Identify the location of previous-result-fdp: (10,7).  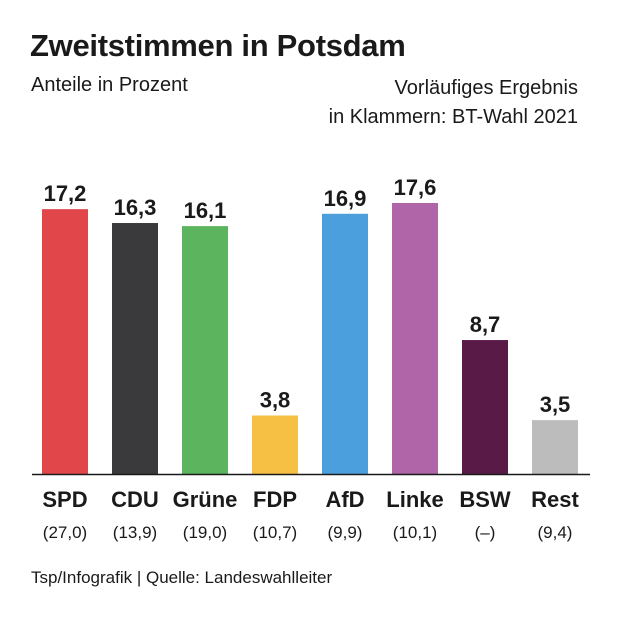
(275, 532).